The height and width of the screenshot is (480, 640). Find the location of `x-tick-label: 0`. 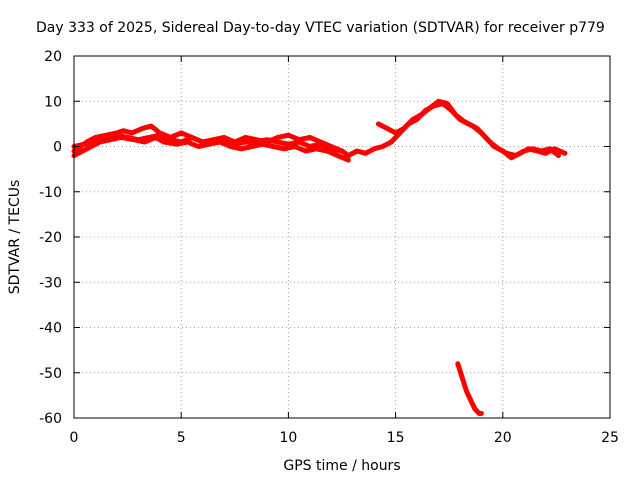

x-tick-label: 0 is located at coordinates (74, 438).